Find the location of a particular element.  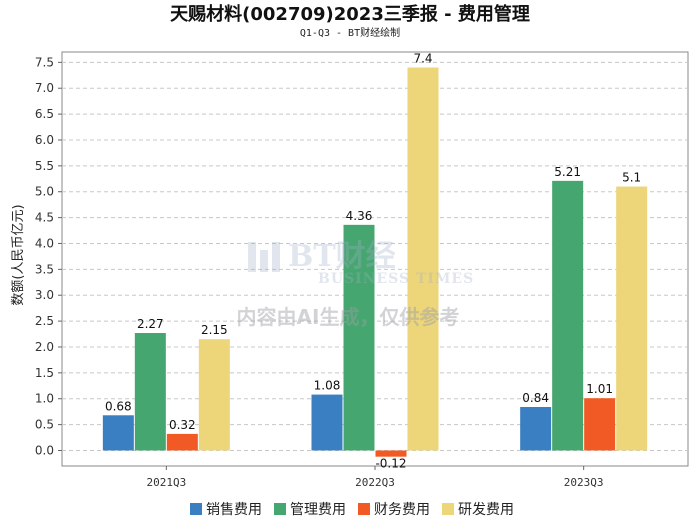

data-label: 1.01 is located at coordinates (599, 389).